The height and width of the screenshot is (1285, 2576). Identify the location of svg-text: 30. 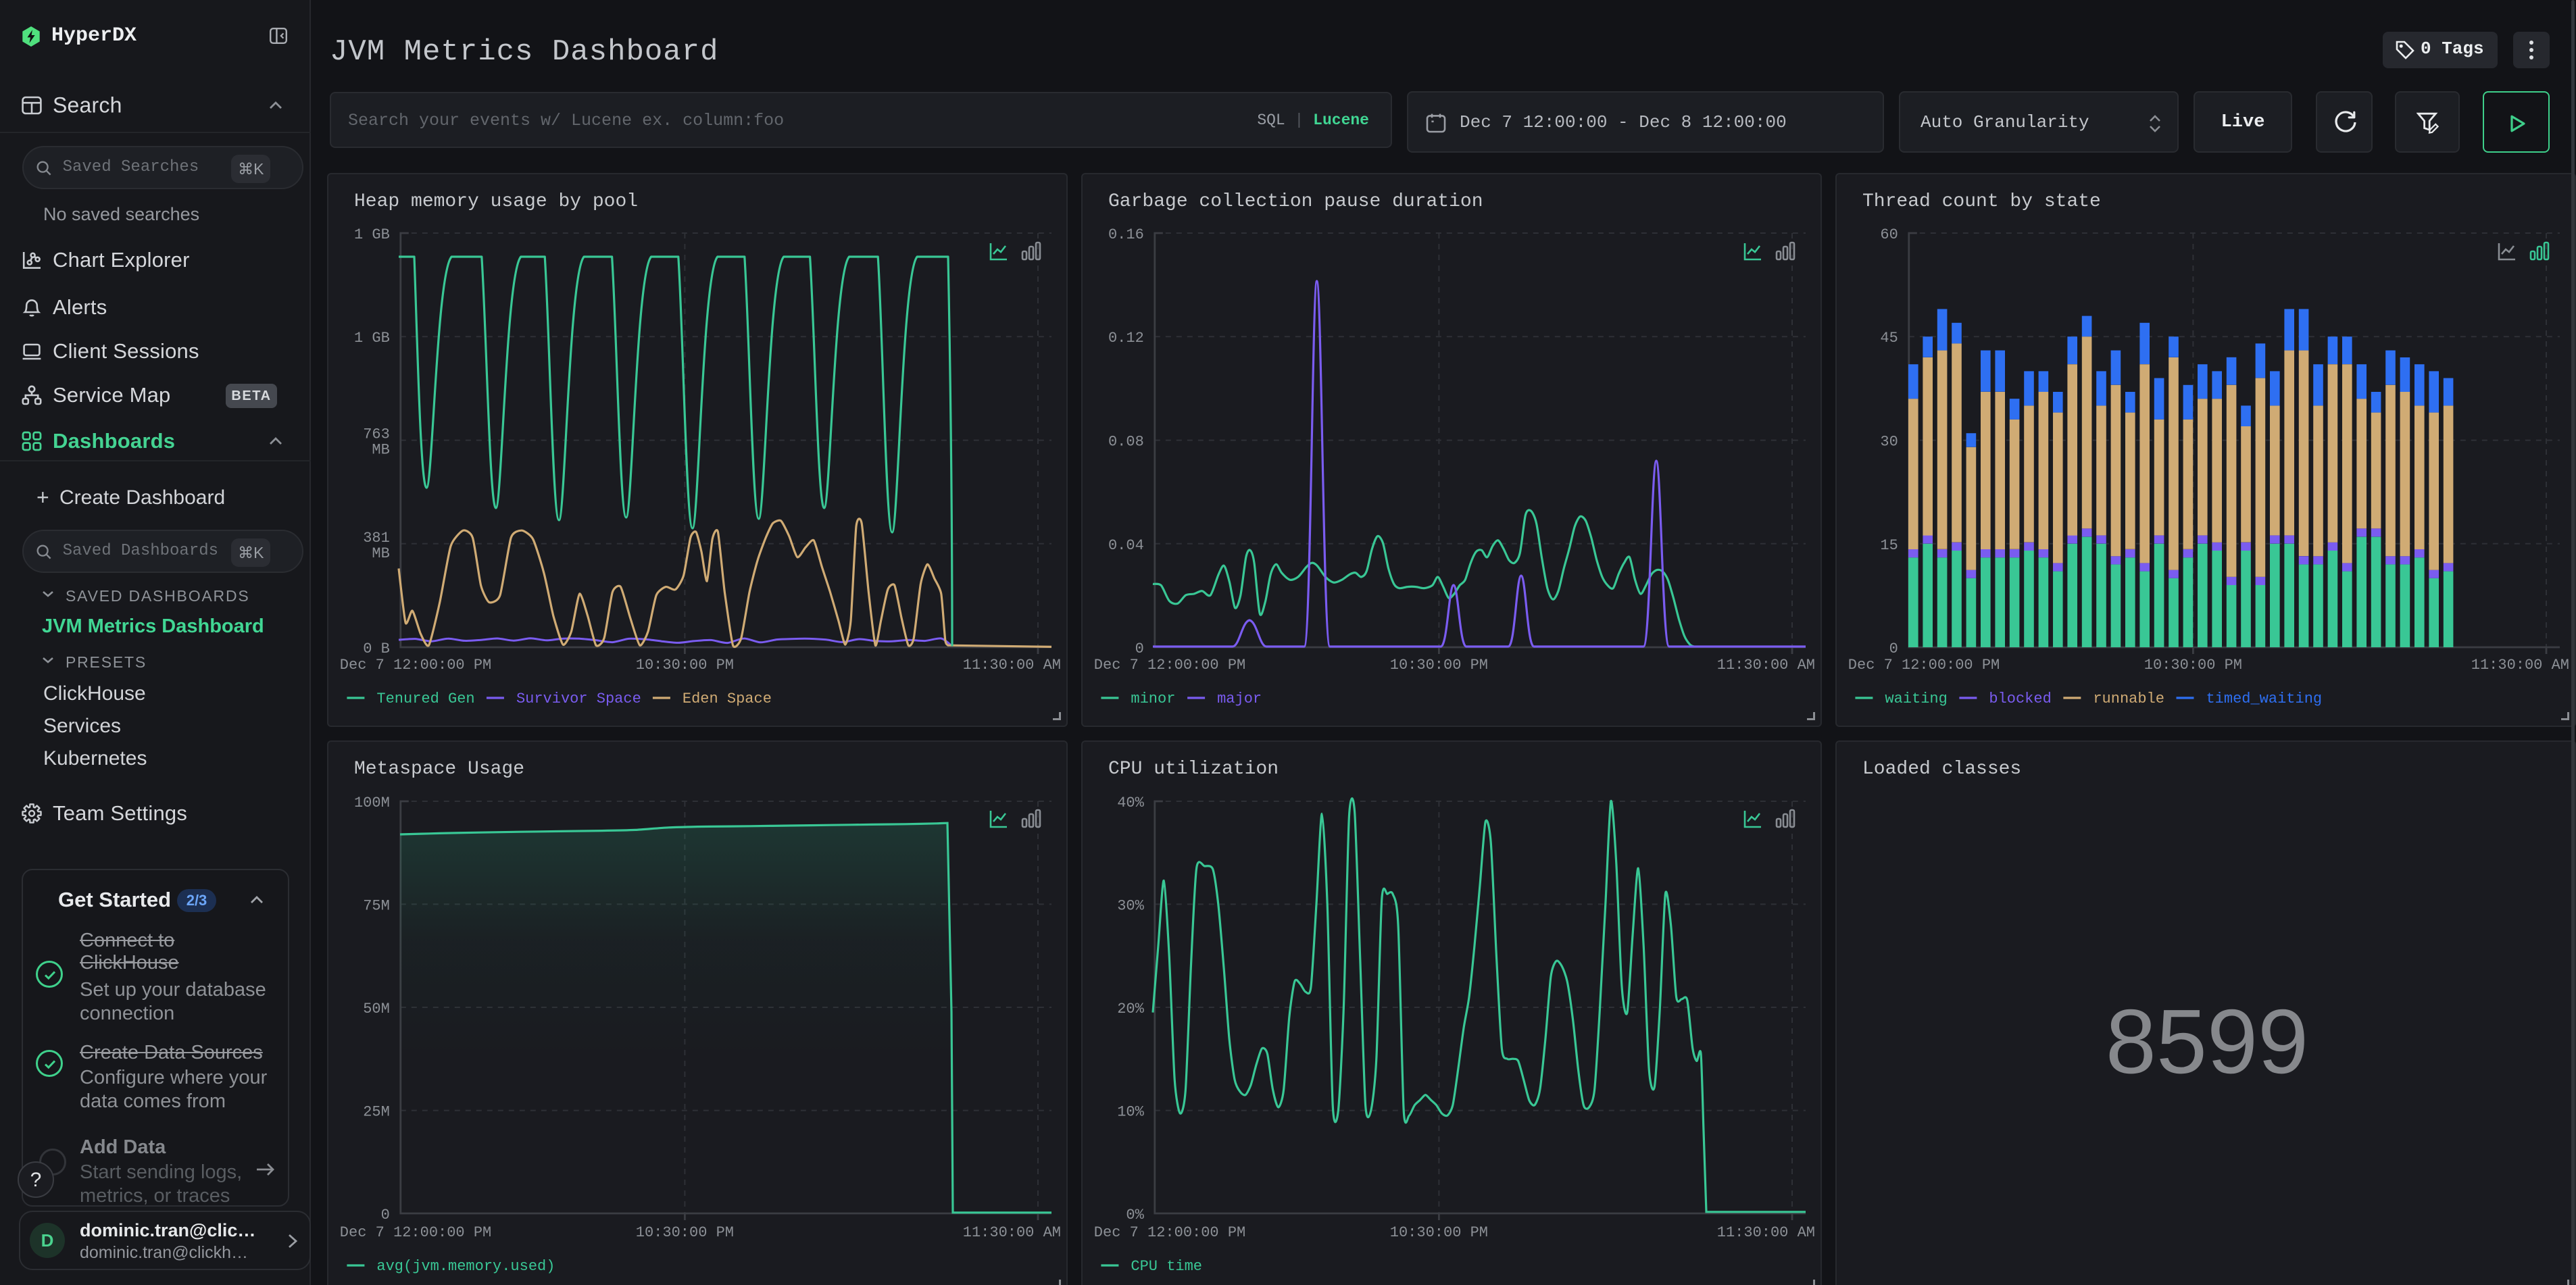
(1889, 443).